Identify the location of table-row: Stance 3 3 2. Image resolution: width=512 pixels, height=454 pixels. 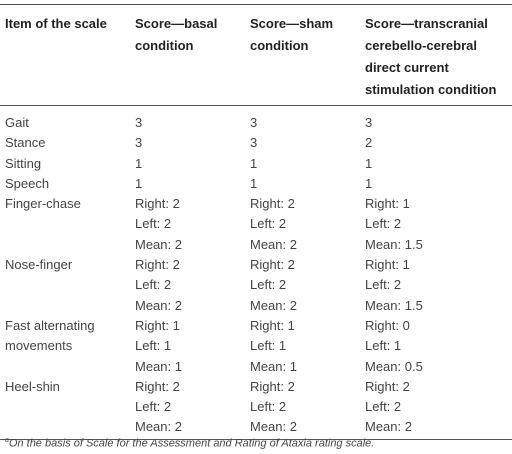
(256, 143).